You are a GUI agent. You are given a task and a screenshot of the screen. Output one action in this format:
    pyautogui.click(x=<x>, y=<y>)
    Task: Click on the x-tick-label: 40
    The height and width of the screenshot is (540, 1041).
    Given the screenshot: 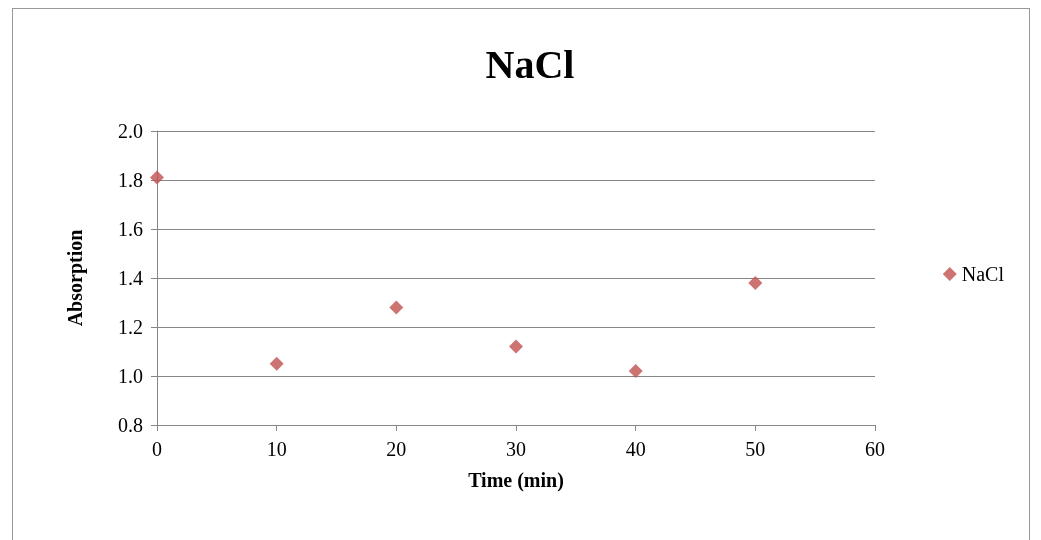 What is the action you would take?
    pyautogui.click(x=635, y=449)
    